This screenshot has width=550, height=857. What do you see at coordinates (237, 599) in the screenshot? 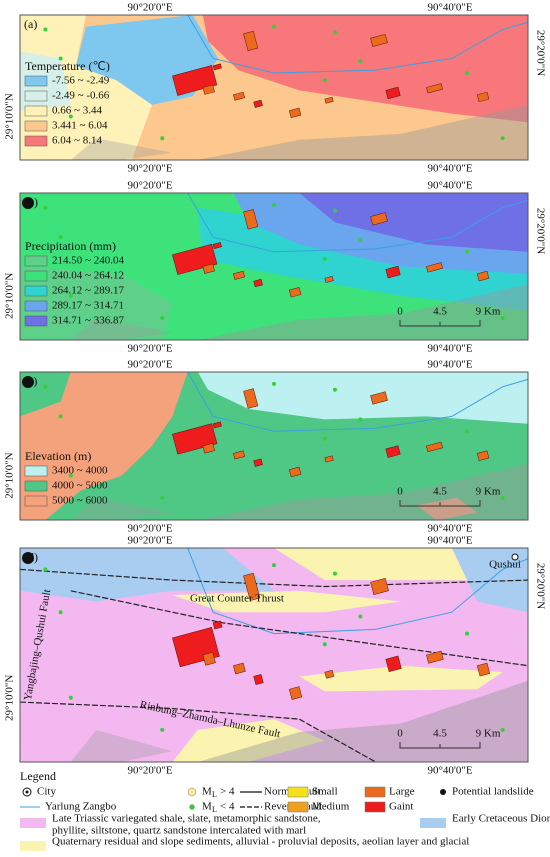
I see `map-annotation: Great Counter Thrust` at bounding box center [237, 599].